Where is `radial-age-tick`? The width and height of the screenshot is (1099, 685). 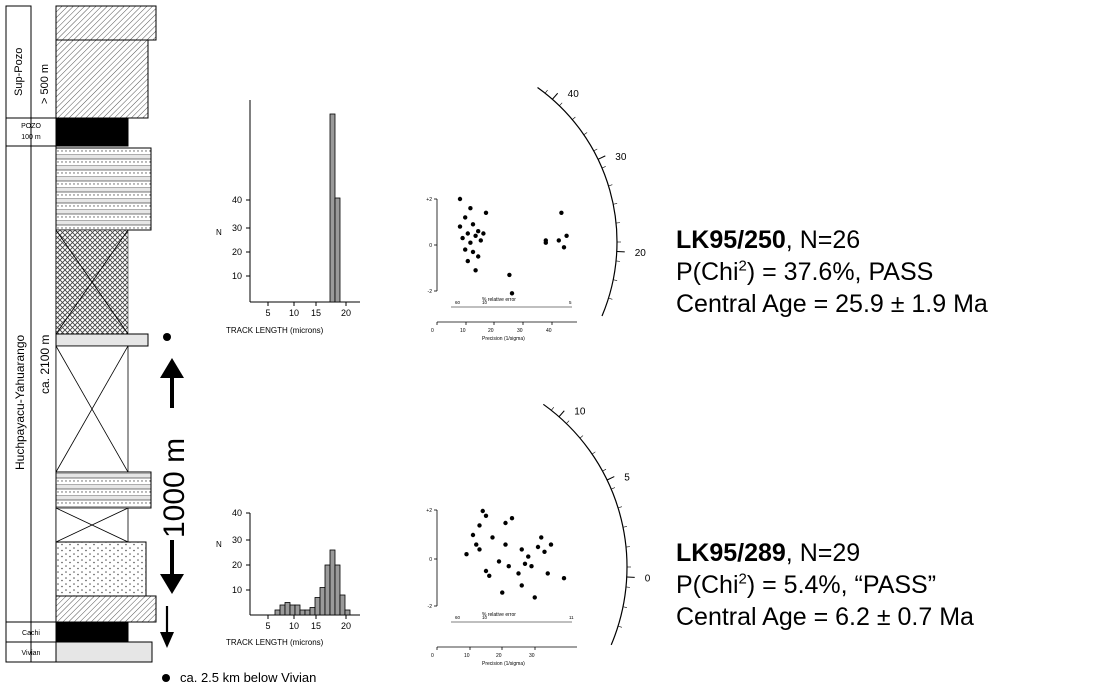
radial-age-tick is located at coordinates (601, 157).